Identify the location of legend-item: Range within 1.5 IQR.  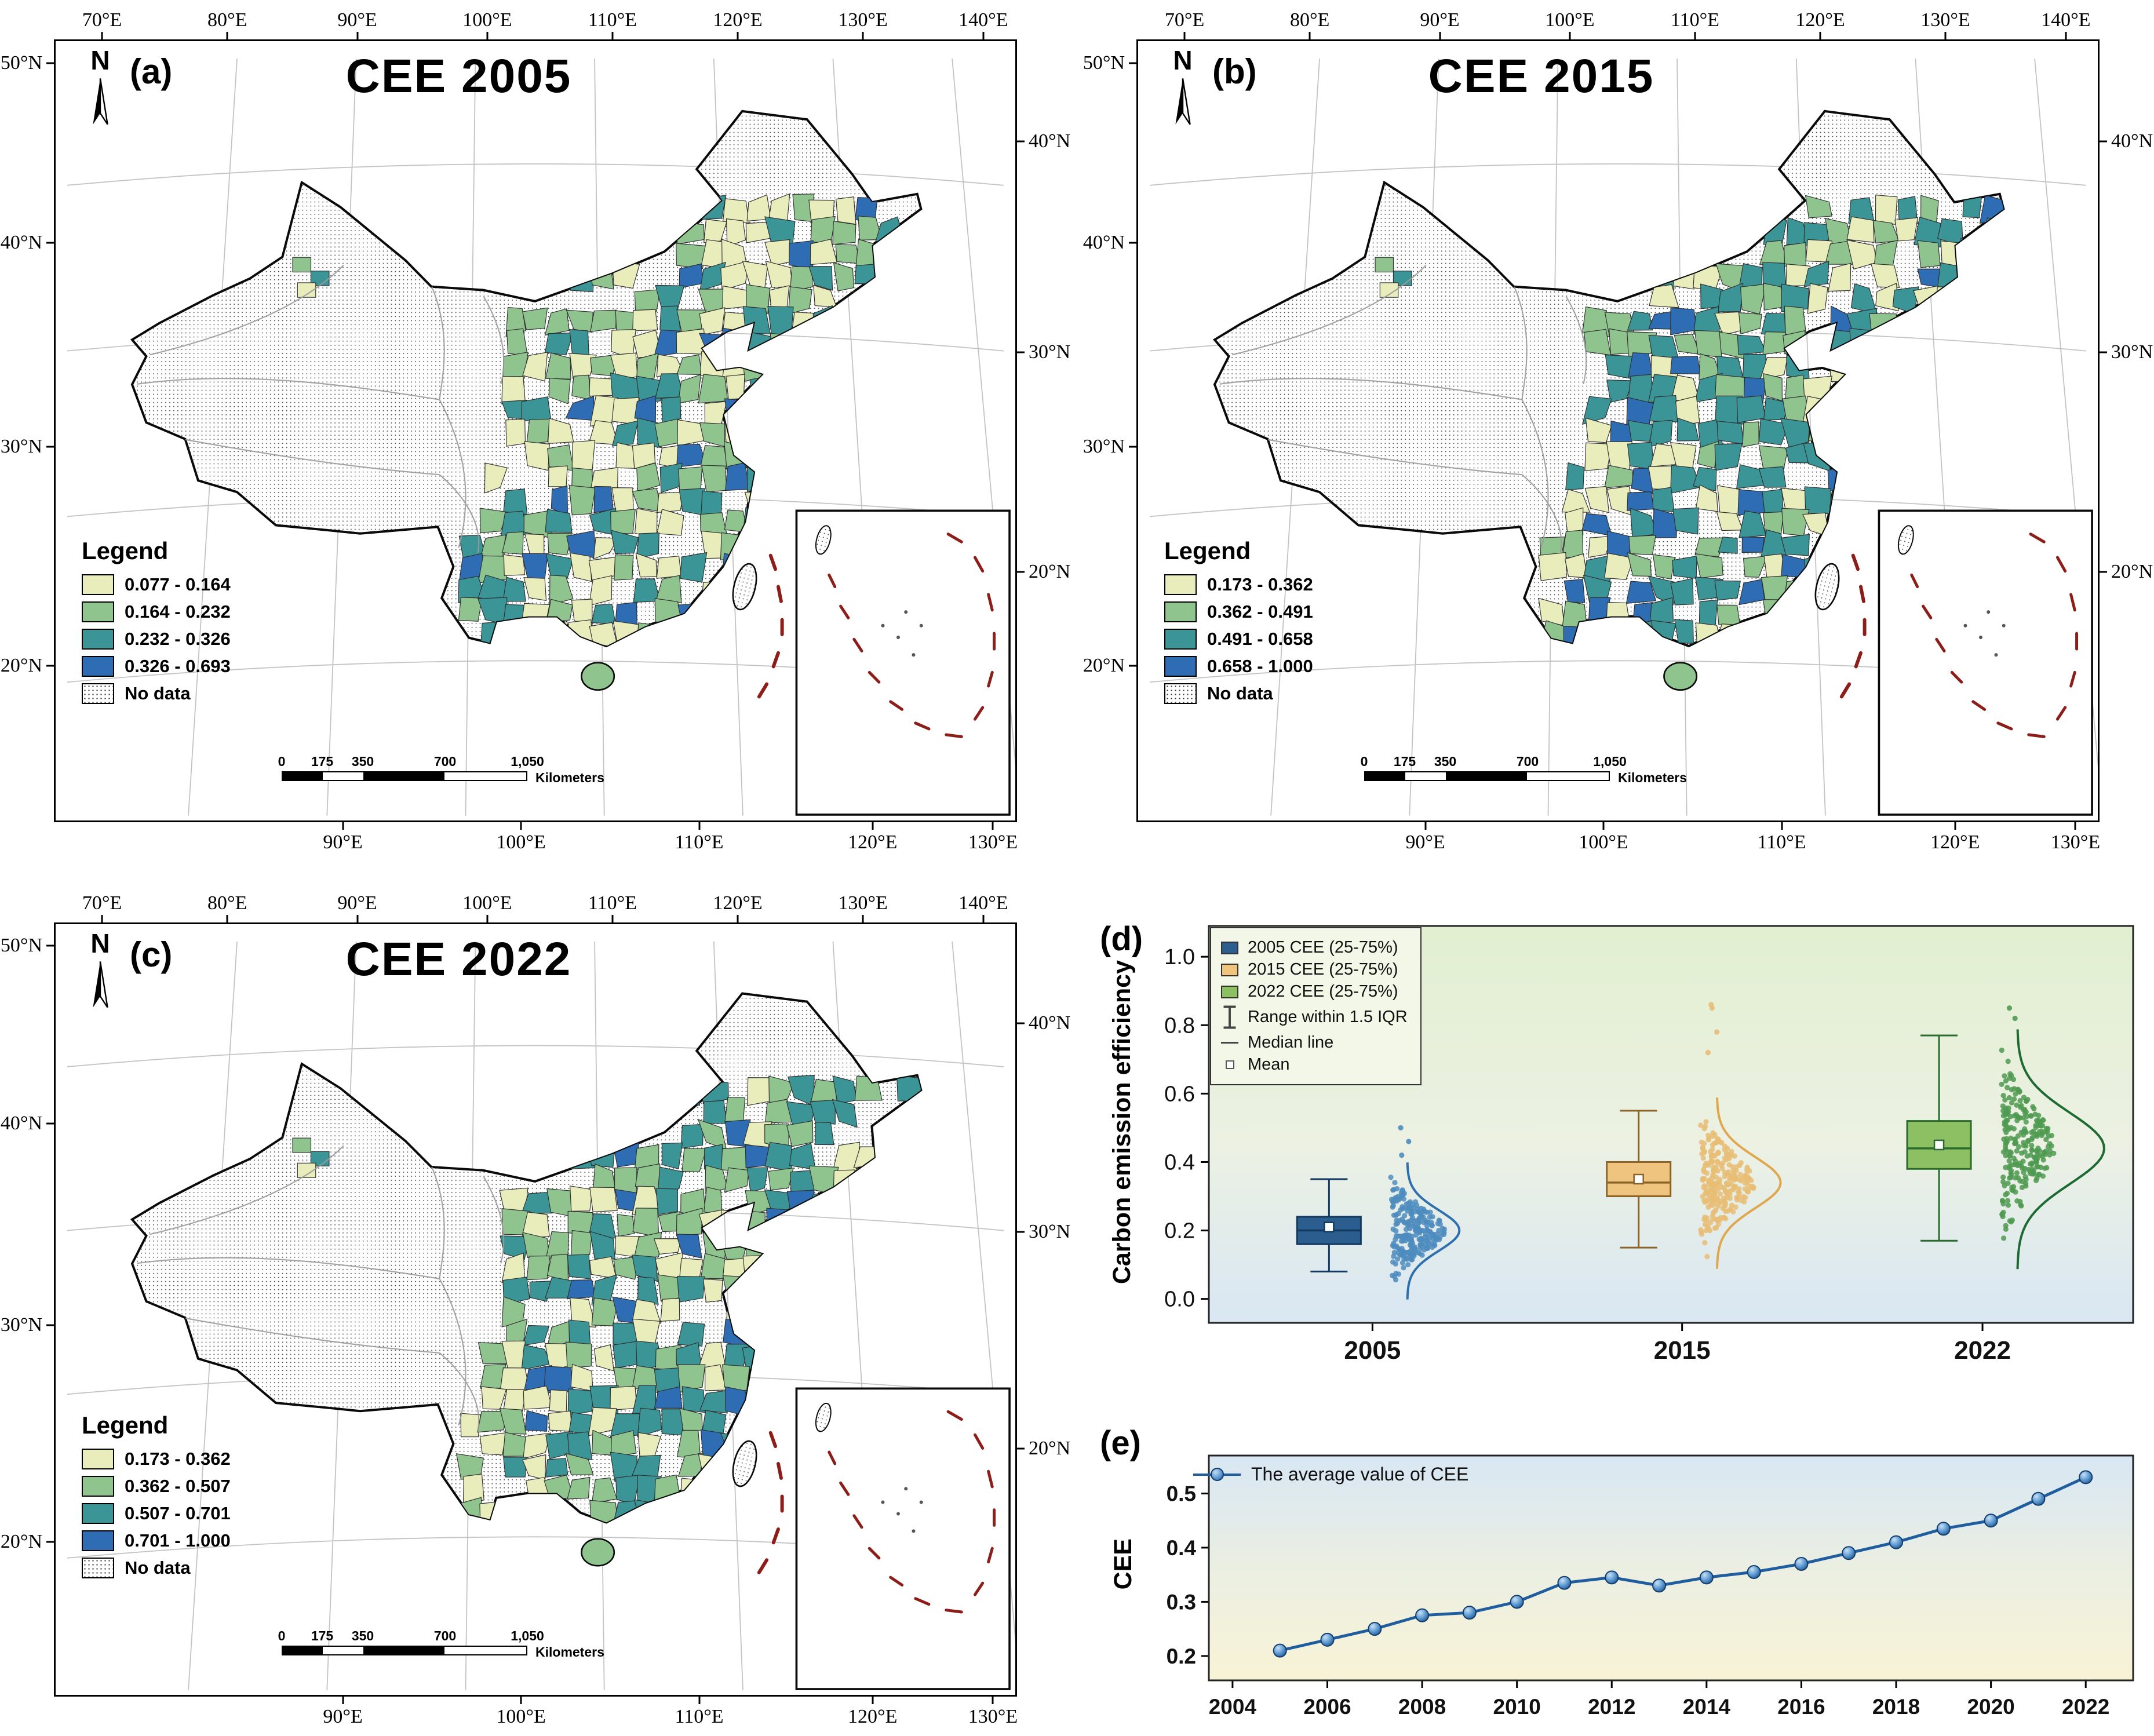
(1313, 1017).